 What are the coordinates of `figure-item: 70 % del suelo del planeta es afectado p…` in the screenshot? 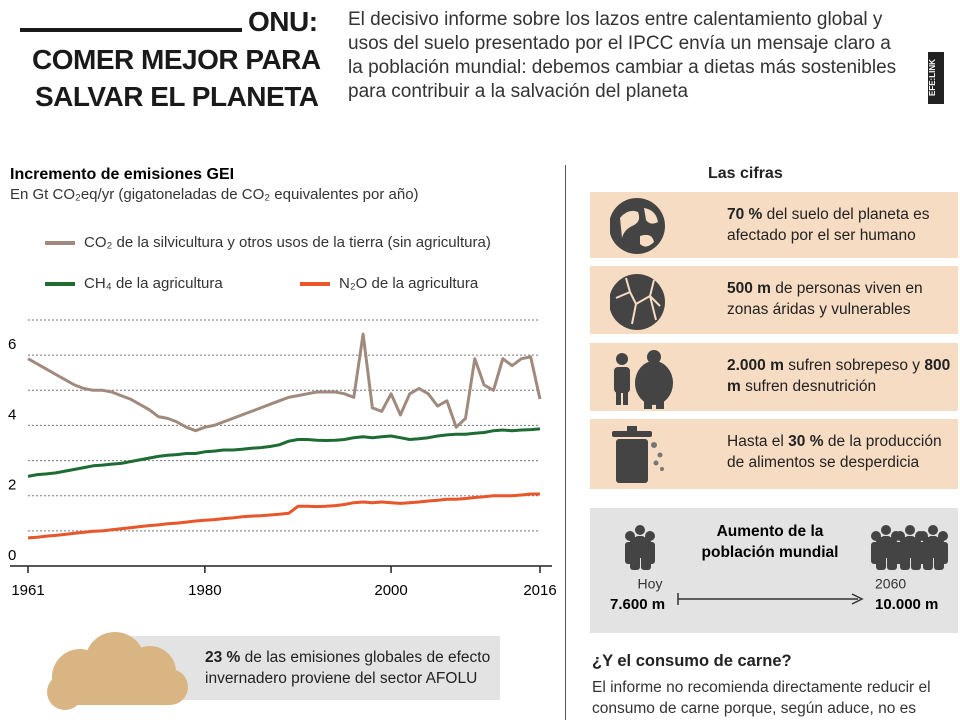 It's located at (774, 225).